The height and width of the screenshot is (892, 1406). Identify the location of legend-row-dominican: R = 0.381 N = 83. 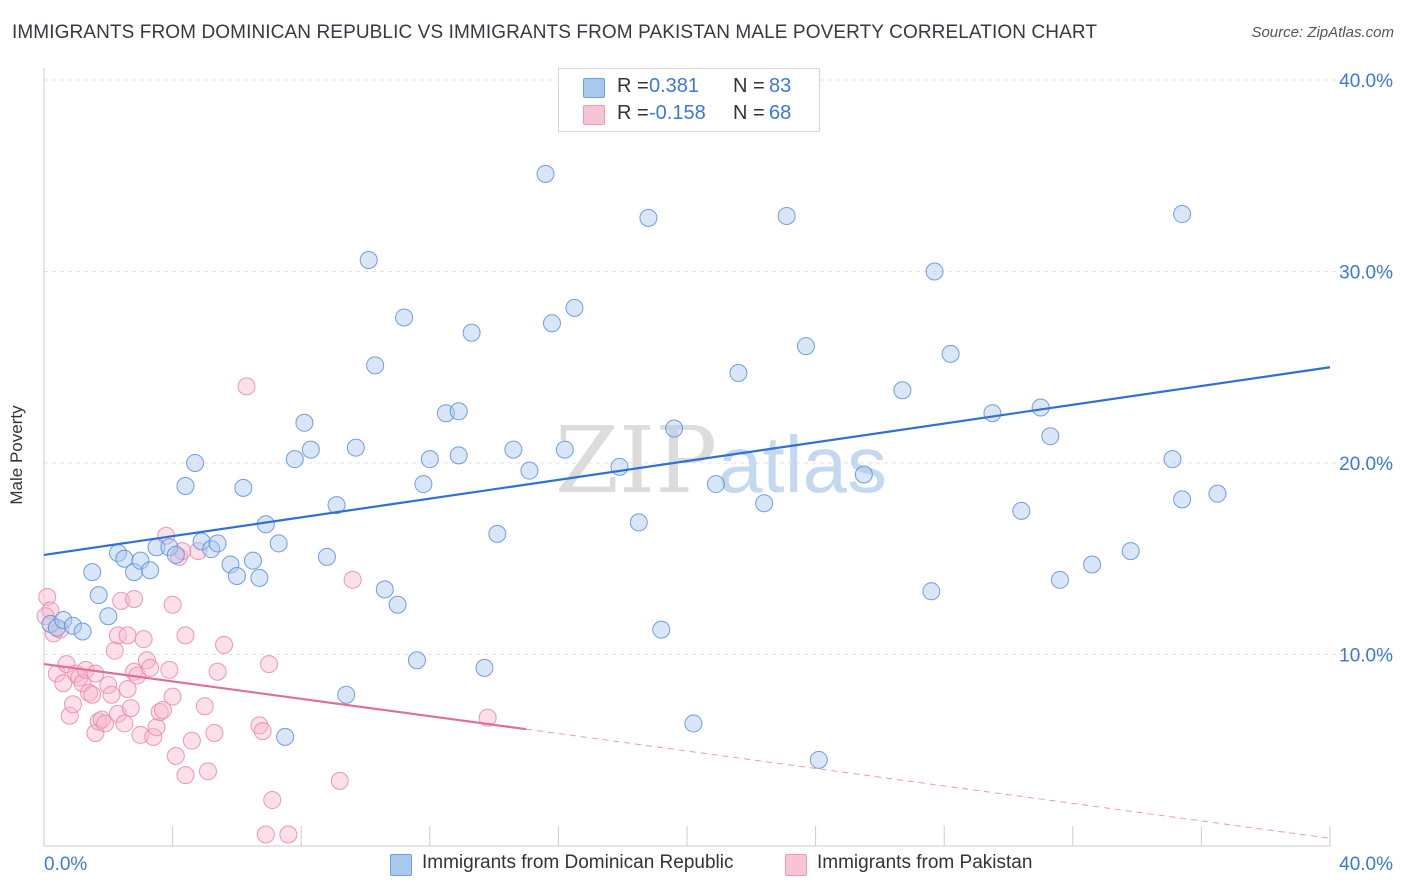
(689, 88).